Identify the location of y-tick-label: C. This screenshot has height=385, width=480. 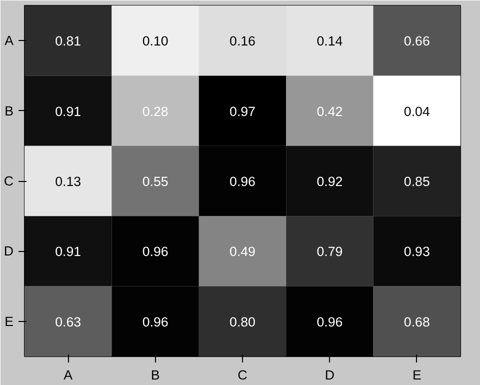
(9, 181).